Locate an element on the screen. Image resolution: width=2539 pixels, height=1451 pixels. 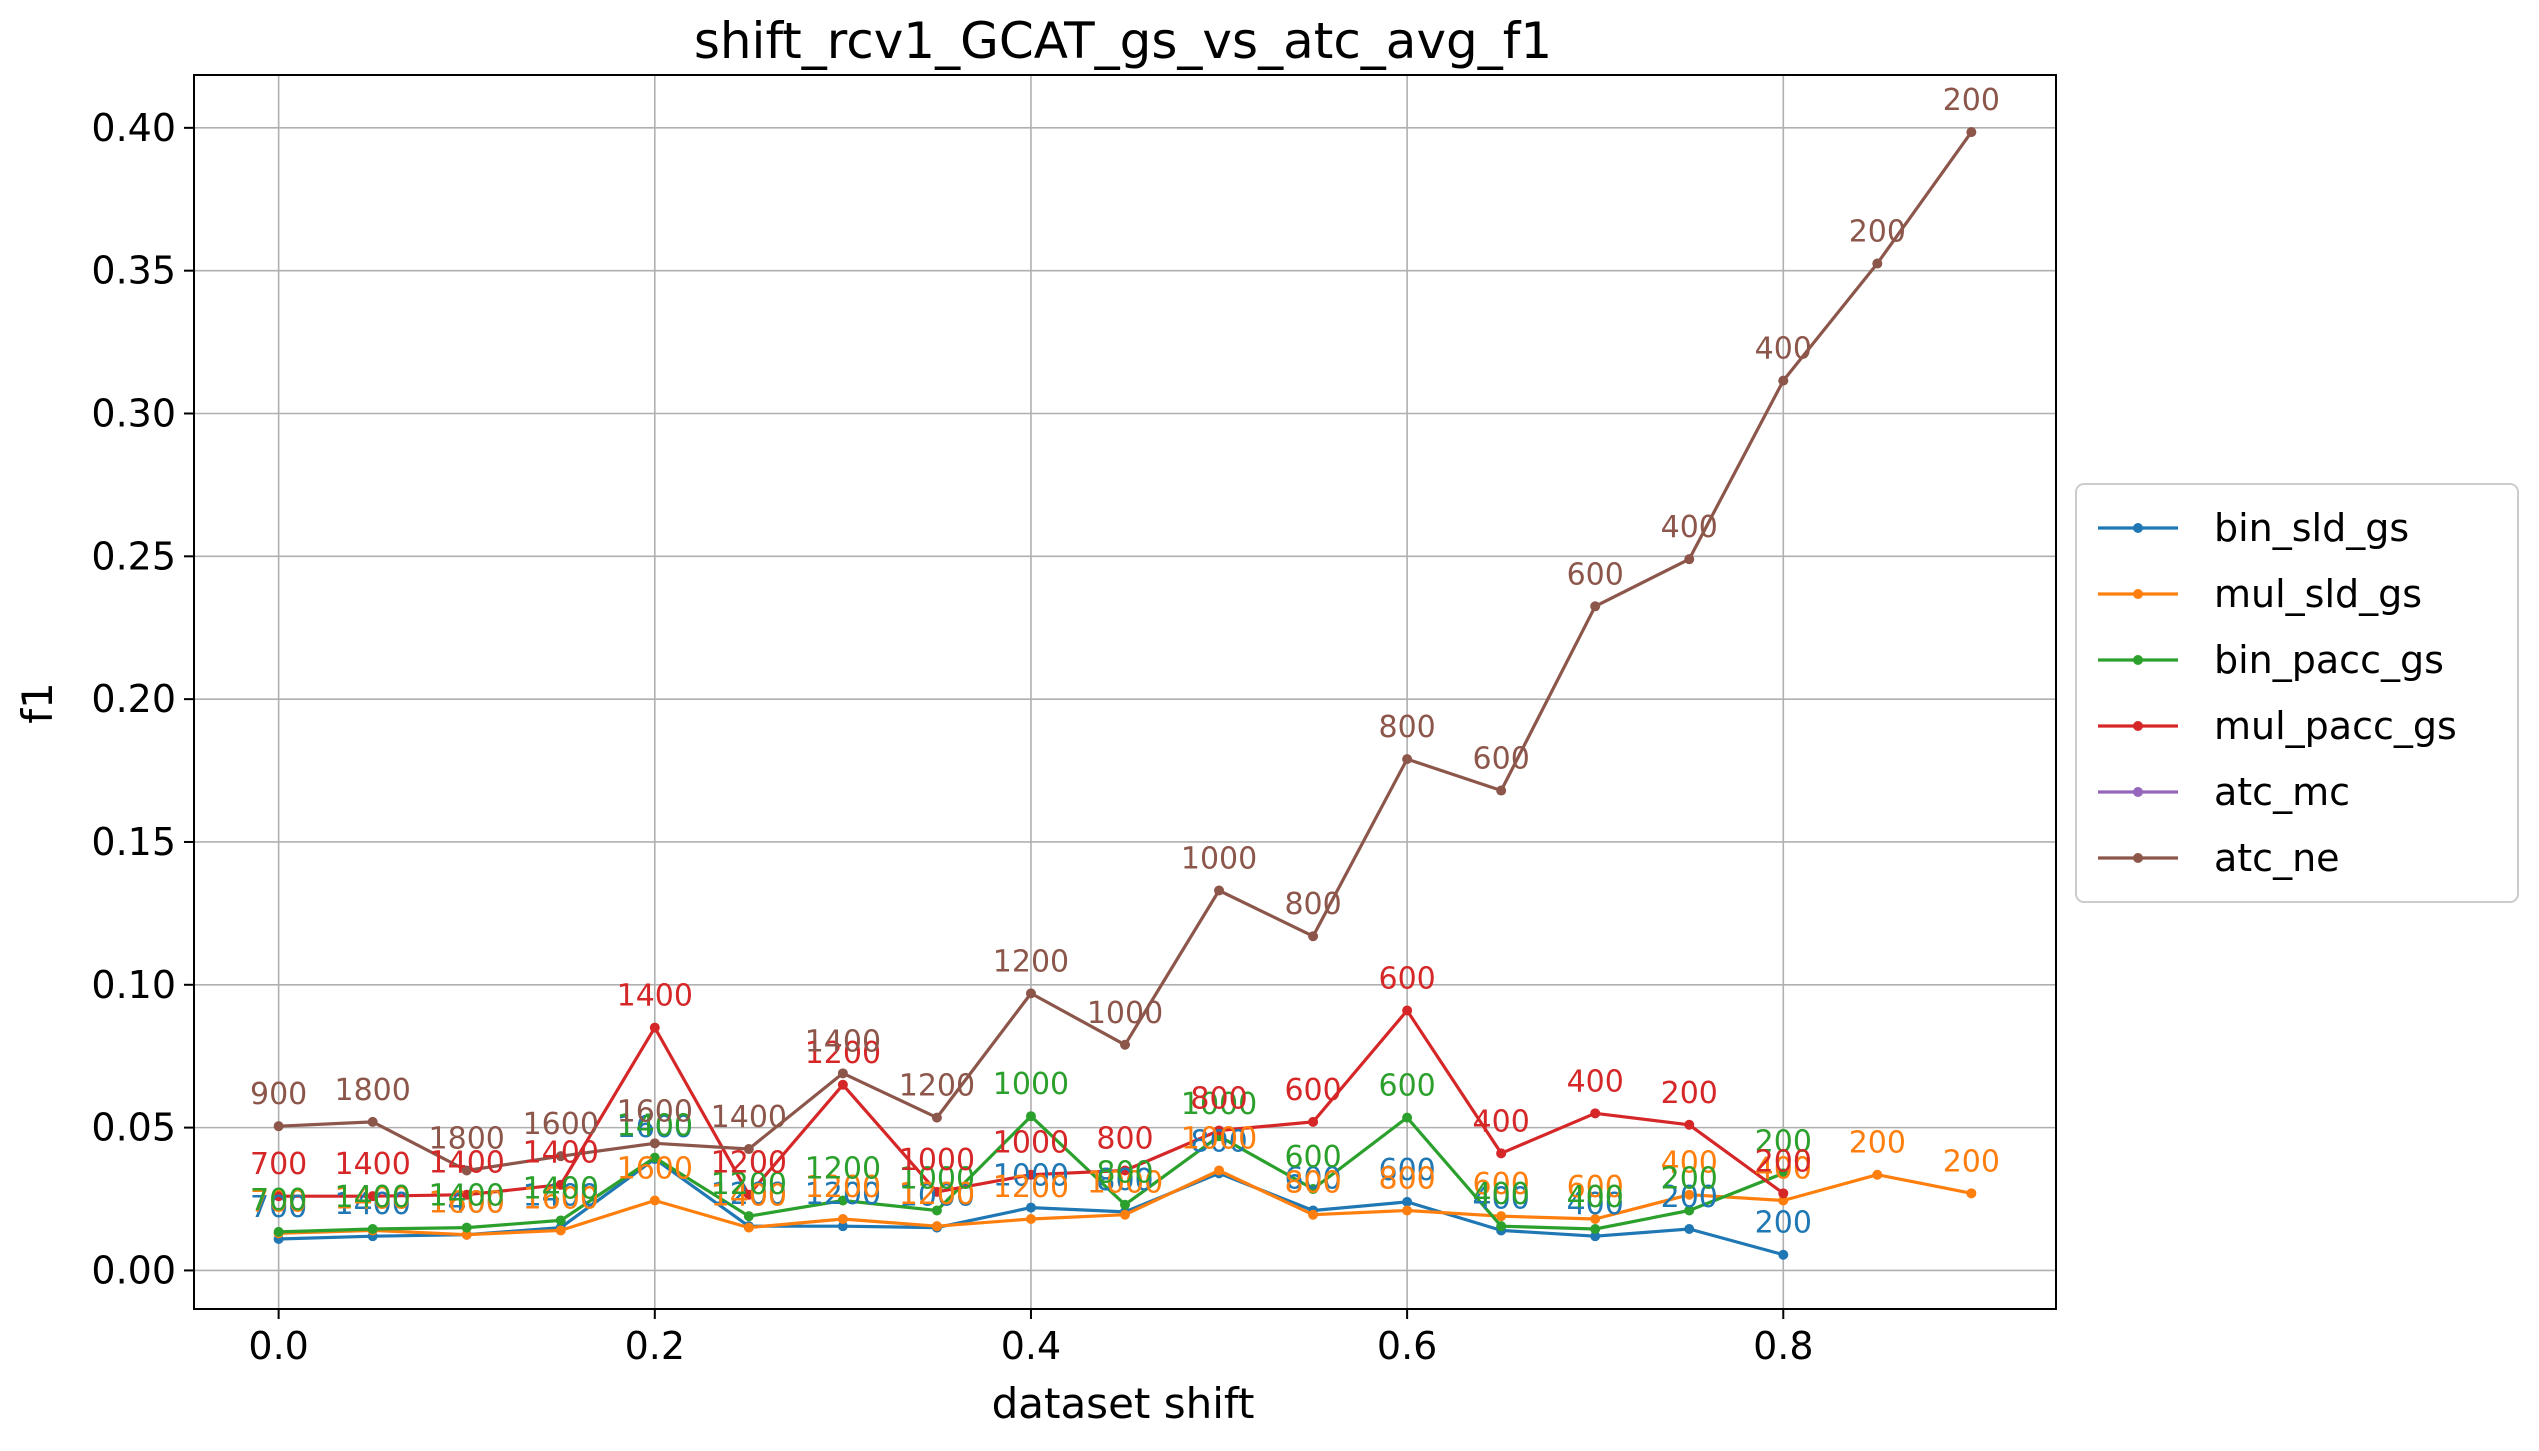
point-label-bin_sld_gs: 200 is located at coordinates (1783, 1223).